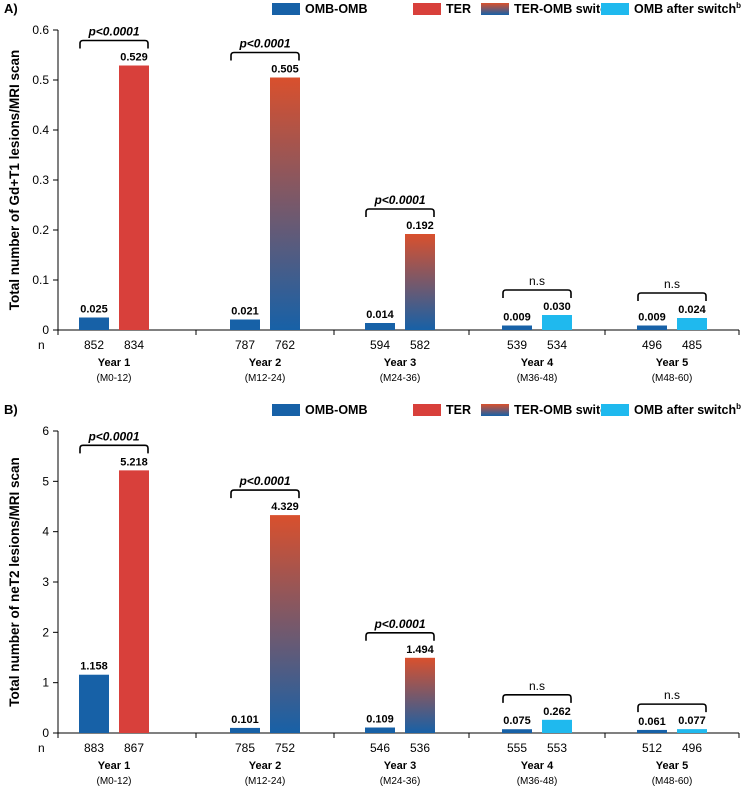 The height and width of the screenshot is (790, 746). I want to click on n-value: 787, so click(245, 345).